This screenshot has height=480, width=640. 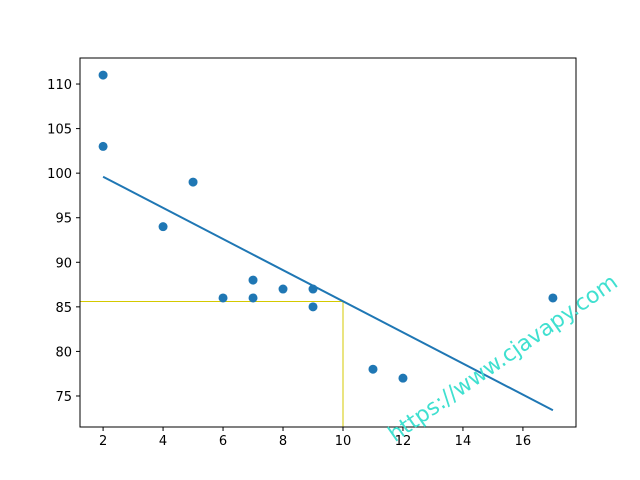 What do you see at coordinates (403, 441) in the screenshot?
I see `x-tick-label: 12` at bounding box center [403, 441].